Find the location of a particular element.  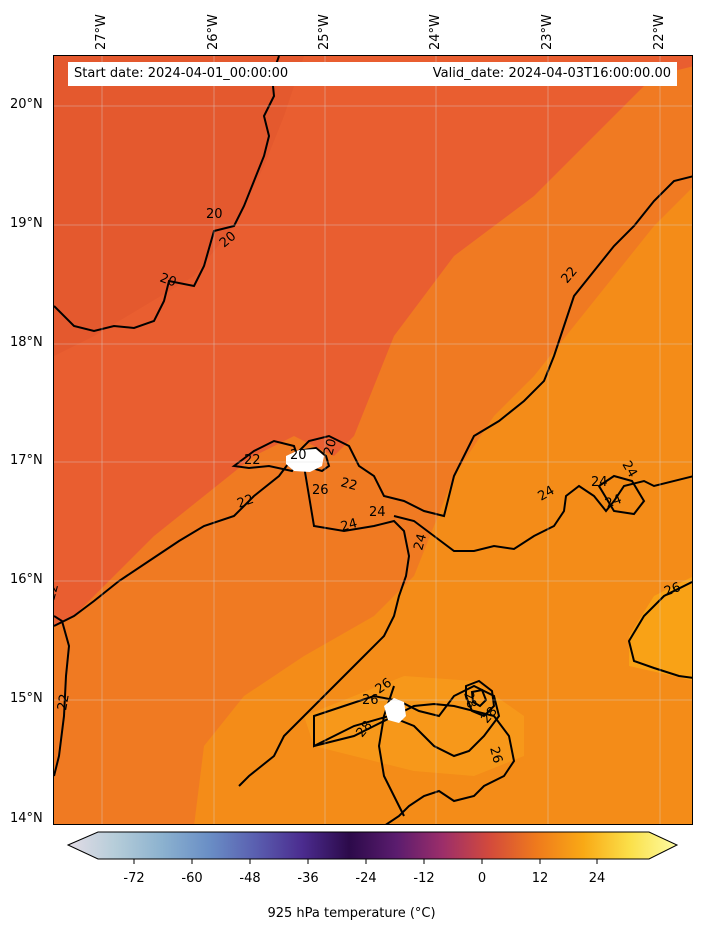

lon-tick-label: 22°W is located at coordinates (659, 32).